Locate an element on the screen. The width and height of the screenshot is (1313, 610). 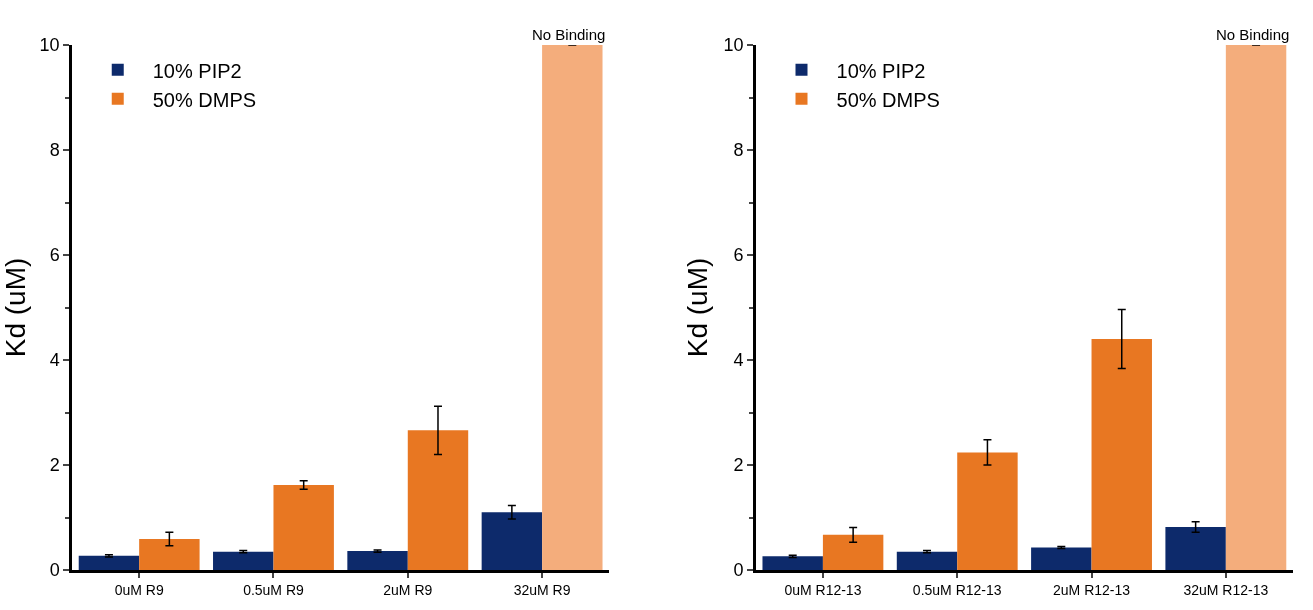
x-tick-label: 0uM R12-13 is located at coordinates (823, 589).